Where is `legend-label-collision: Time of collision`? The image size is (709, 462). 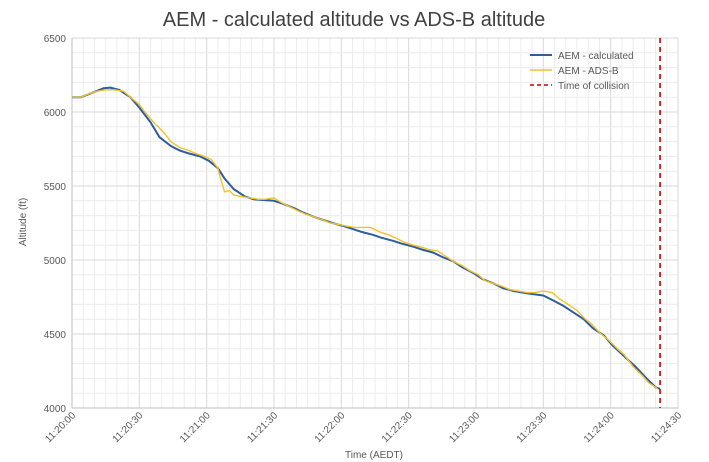
legend-label-collision: Time of collision is located at coordinates (593, 86).